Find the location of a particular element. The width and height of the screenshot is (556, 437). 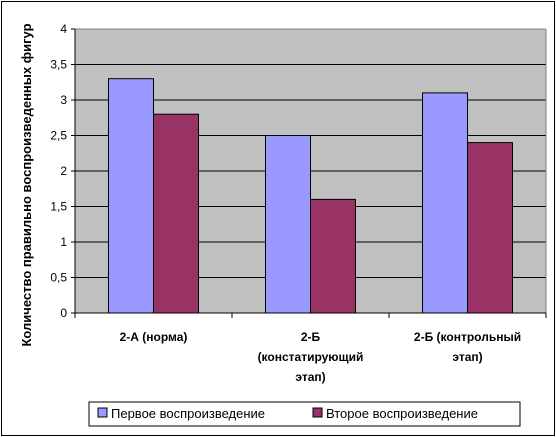

y-tick-label: 3,5 is located at coordinates (58, 65).